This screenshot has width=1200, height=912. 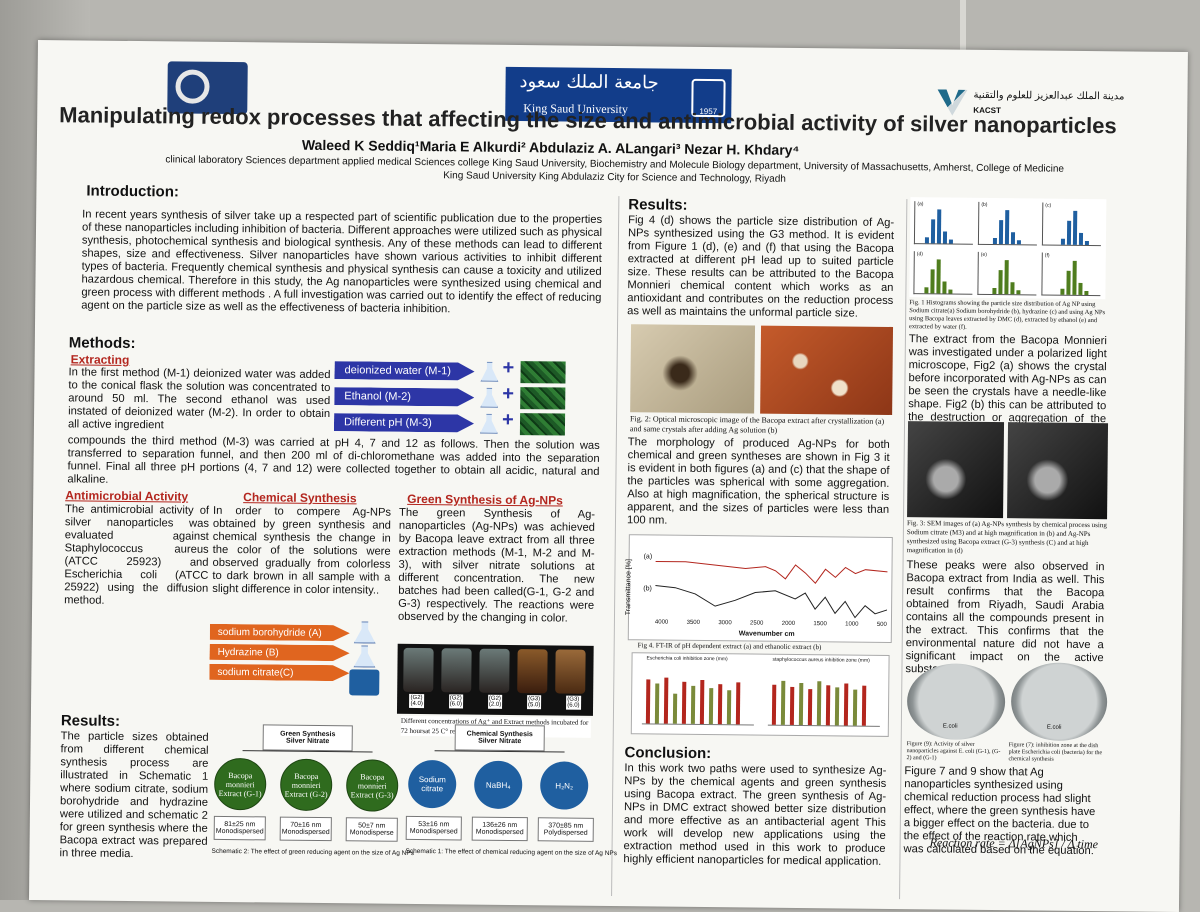 What do you see at coordinates (279, 672) in the screenshot?
I see `reagent-arrow-c: sodium citrate(C)` at bounding box center [279, 672].